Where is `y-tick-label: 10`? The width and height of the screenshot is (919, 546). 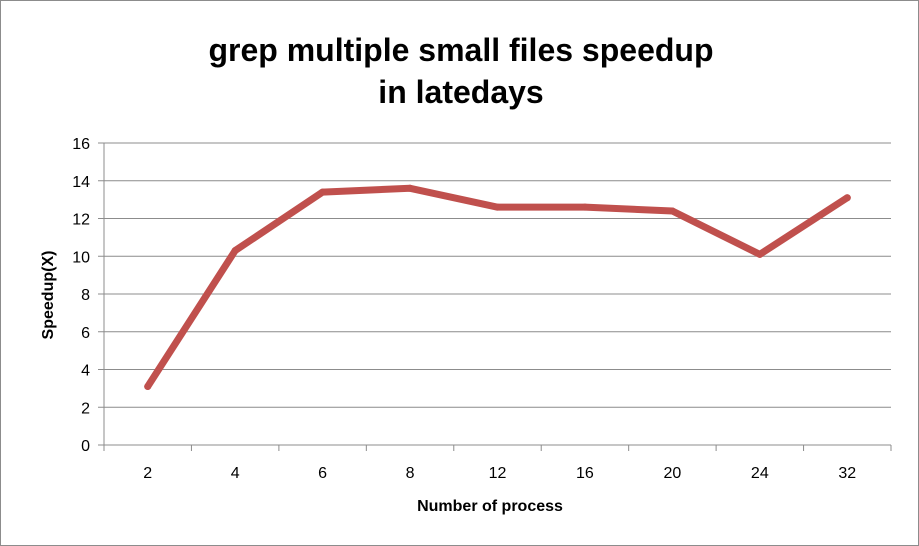
y-tick-label: 10 is located at coordinates (81, 257).